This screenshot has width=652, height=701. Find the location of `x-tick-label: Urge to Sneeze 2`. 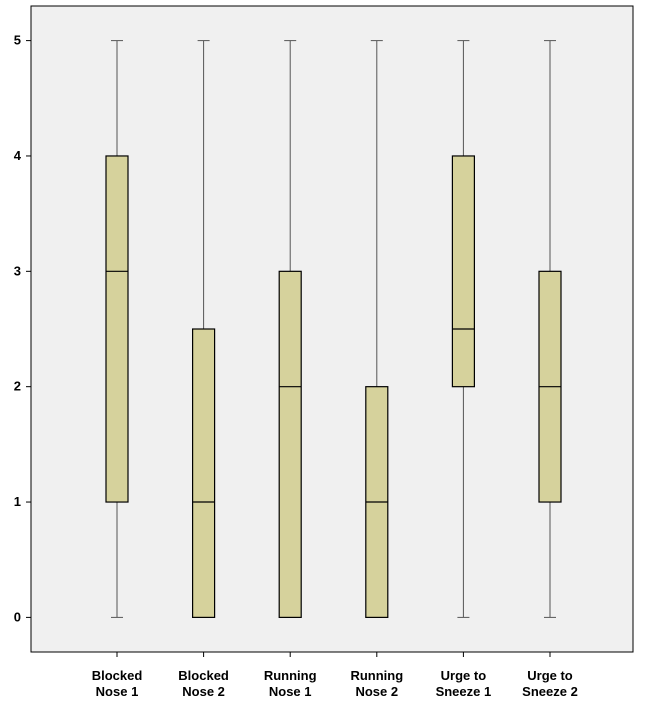

x-tick-label: Urge to Sneeze 2 is located at coordinates (550, 683).